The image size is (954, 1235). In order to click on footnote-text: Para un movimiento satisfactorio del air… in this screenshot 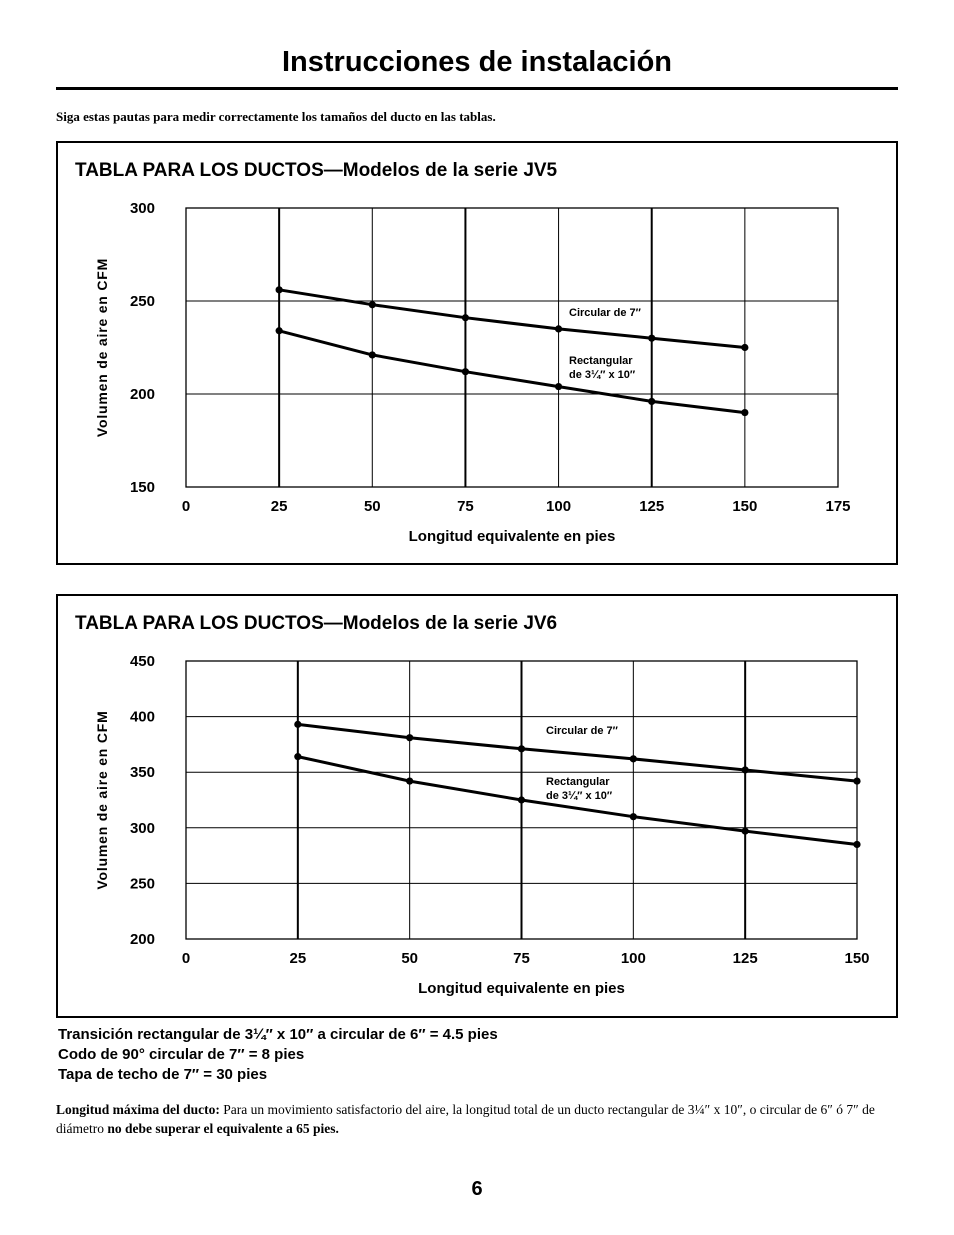, I will do `click(465, 1119)`.